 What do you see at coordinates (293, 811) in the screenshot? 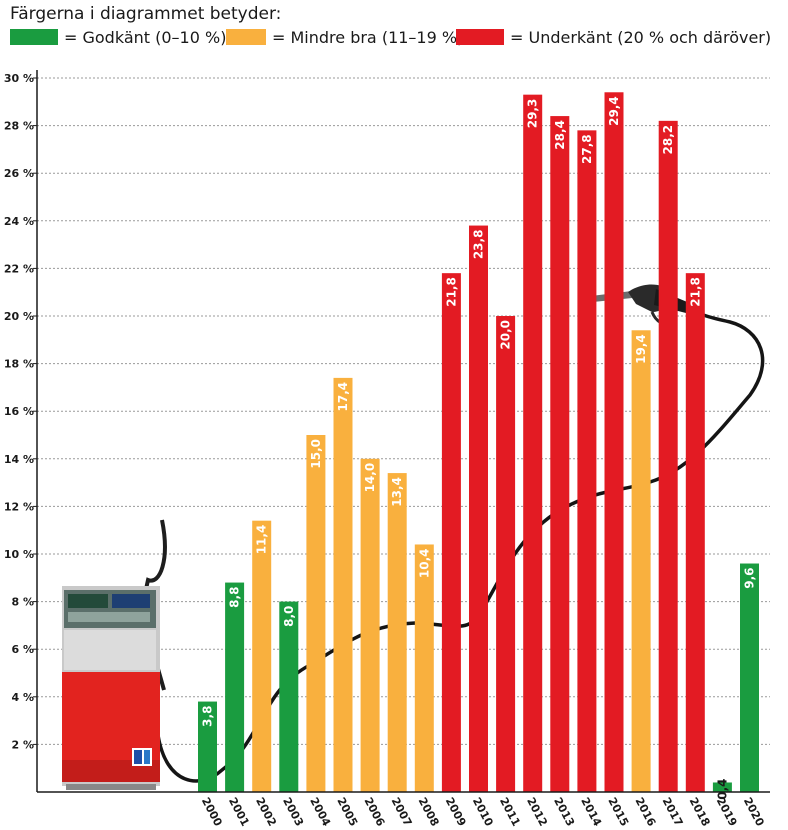
I see `xtick-label: 2003` at bounding box center [293, 811].